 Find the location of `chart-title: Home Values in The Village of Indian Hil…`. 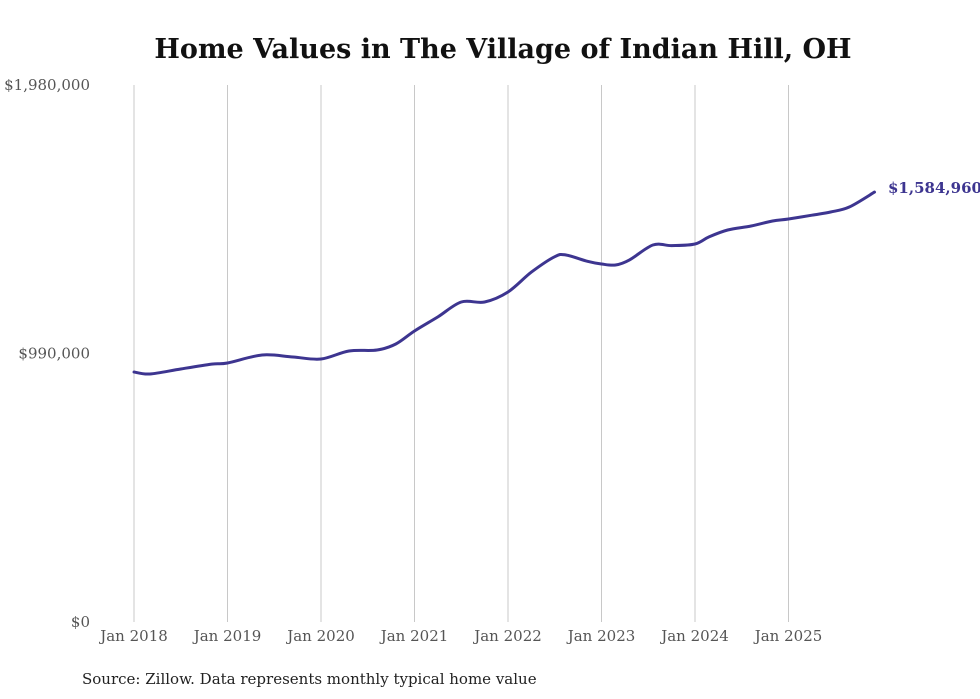

chart-title: Home Values in The Village of Indian Hil… is located at coordinates (502, 49).